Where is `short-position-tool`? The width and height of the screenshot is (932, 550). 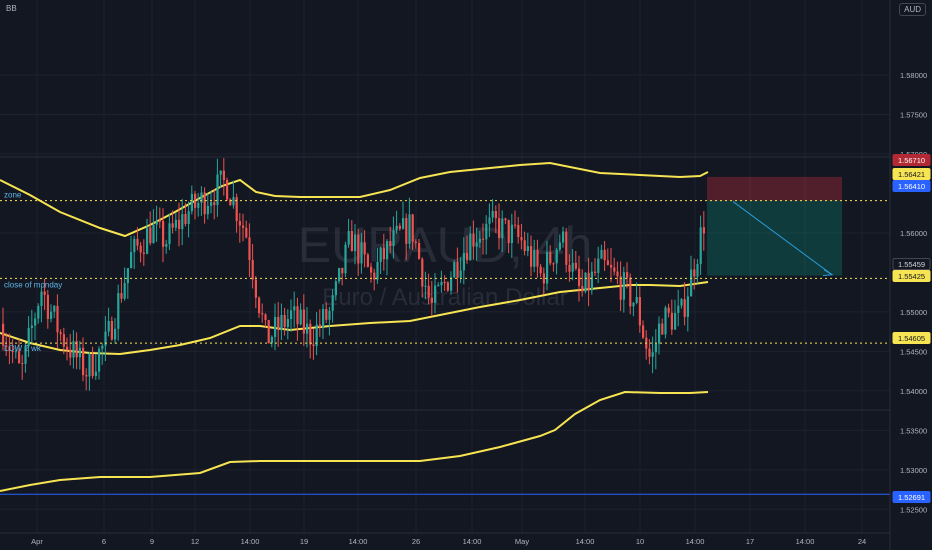 short-position-tool is located at coordinates (774, 226).